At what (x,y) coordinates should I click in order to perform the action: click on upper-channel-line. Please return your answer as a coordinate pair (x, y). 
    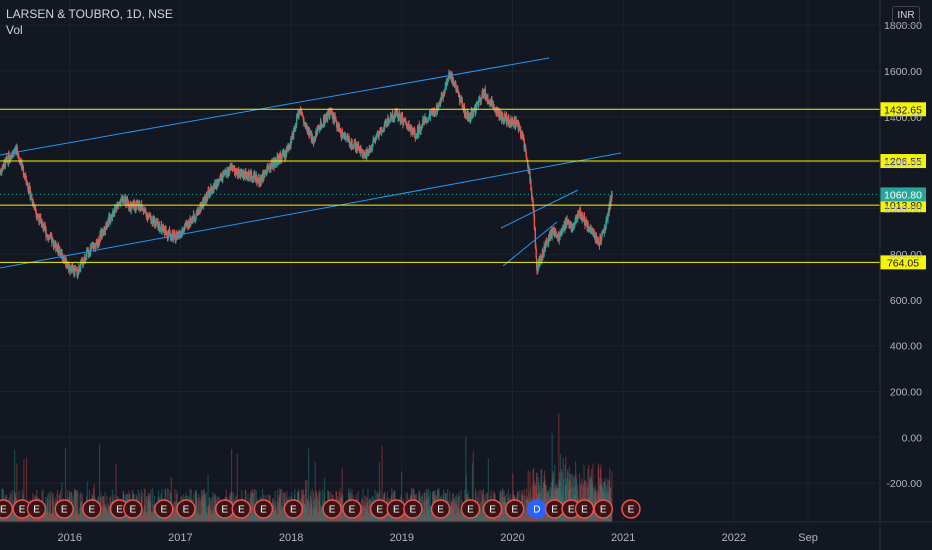
    Looking at the image, I should click on (275, 106).